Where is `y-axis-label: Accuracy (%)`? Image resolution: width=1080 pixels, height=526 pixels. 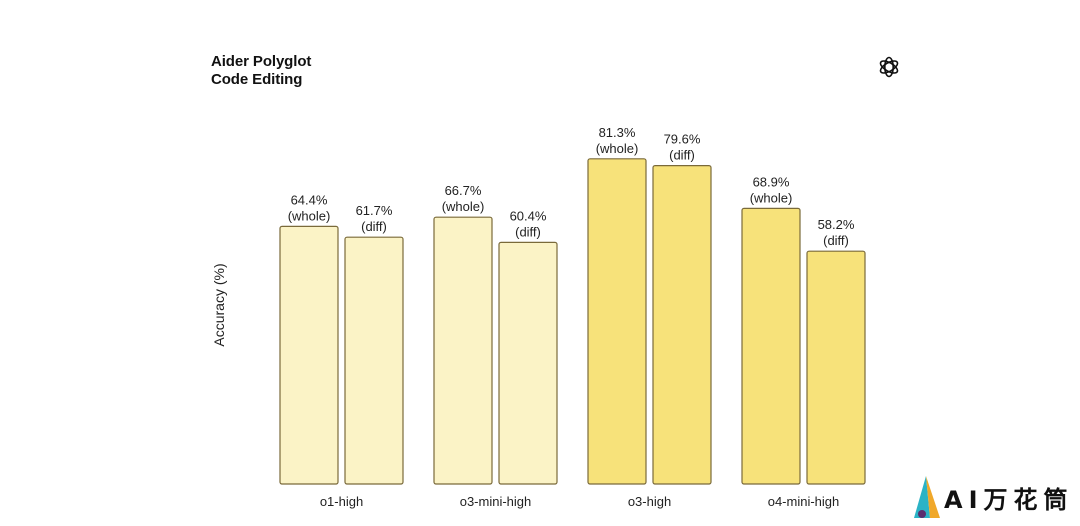 y-axis-label: Accuracy (%) is located at coordinates (219, 304).